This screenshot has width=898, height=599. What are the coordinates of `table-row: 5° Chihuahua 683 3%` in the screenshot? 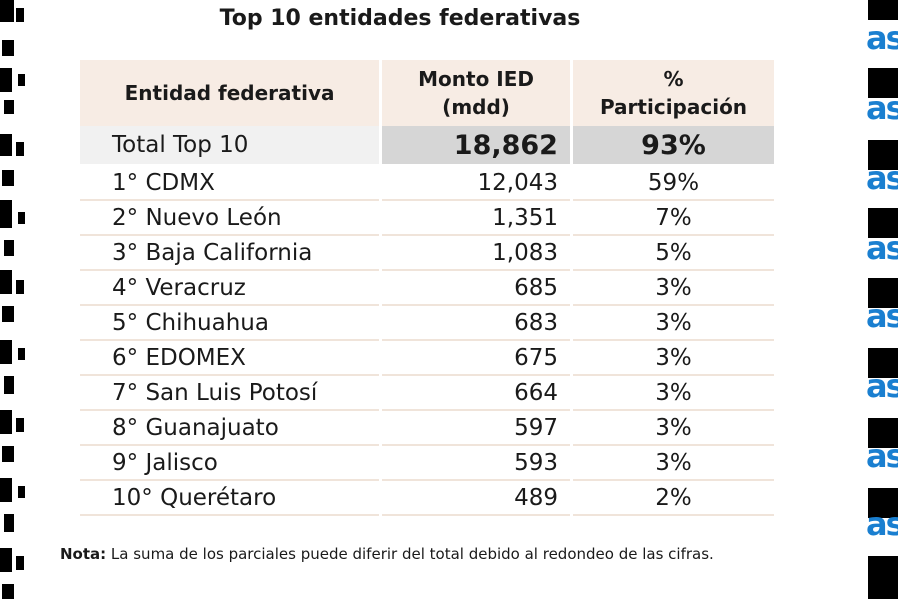 It's located at (427, 323).